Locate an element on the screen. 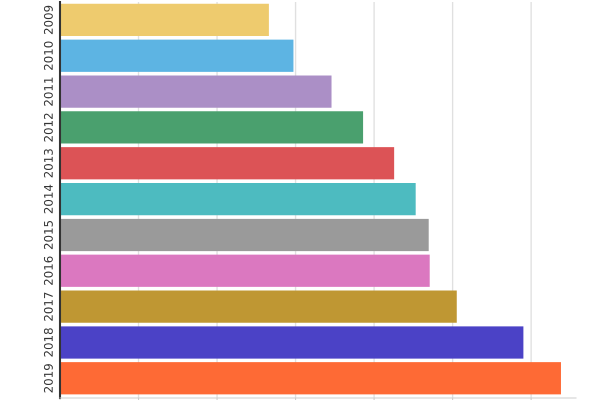  y-tick-label: 2017 is located at coordinates (48, 306).